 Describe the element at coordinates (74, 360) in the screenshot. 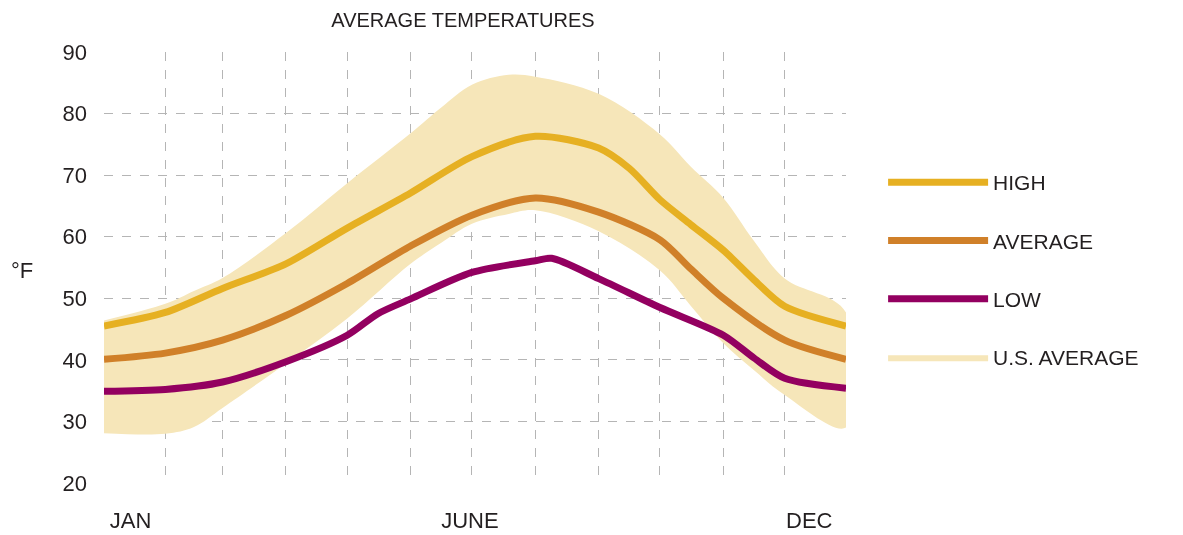

I see `y-tick-label: 40` at that location.